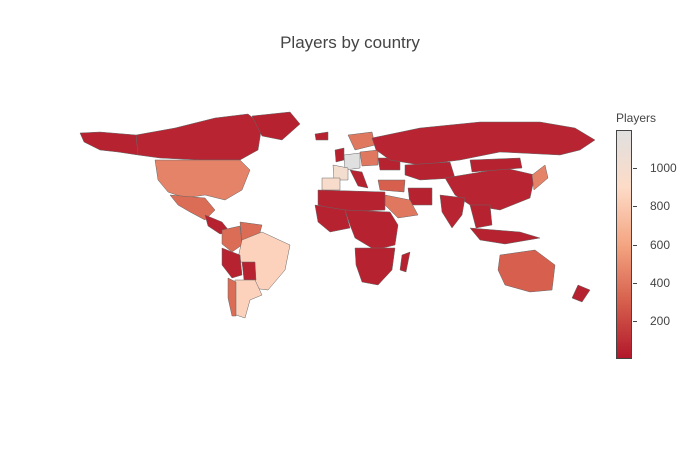 The width and height of the screenshot is (700, 450). What do you see at coordinates (199, 137) in the screenshot?
I see `country-canada` at bounding box center [199, 137].